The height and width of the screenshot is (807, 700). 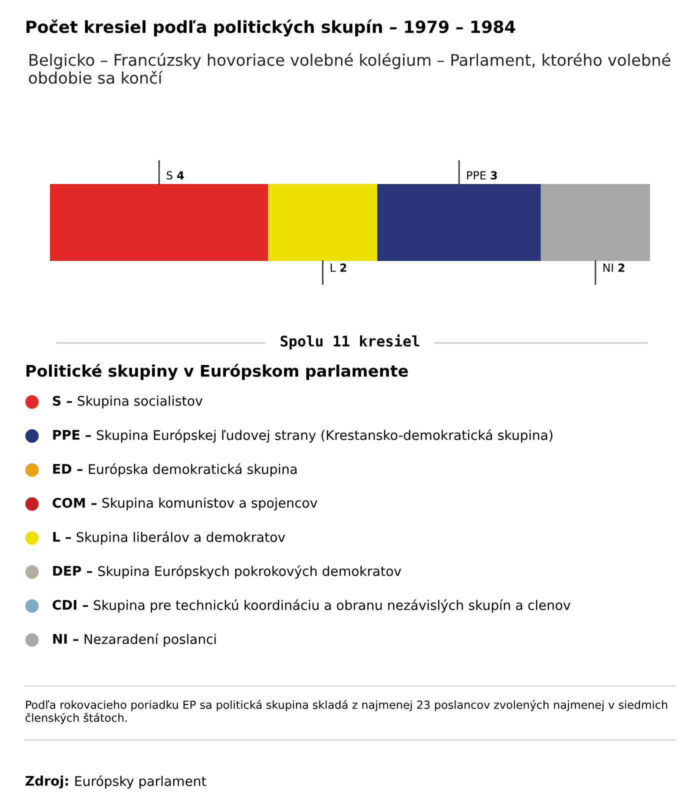 I want to click on category-label: CDI – Skupina pre technickú koordináciu a obranu nezávislých skupín a clenov, so click(x=311, y=606).